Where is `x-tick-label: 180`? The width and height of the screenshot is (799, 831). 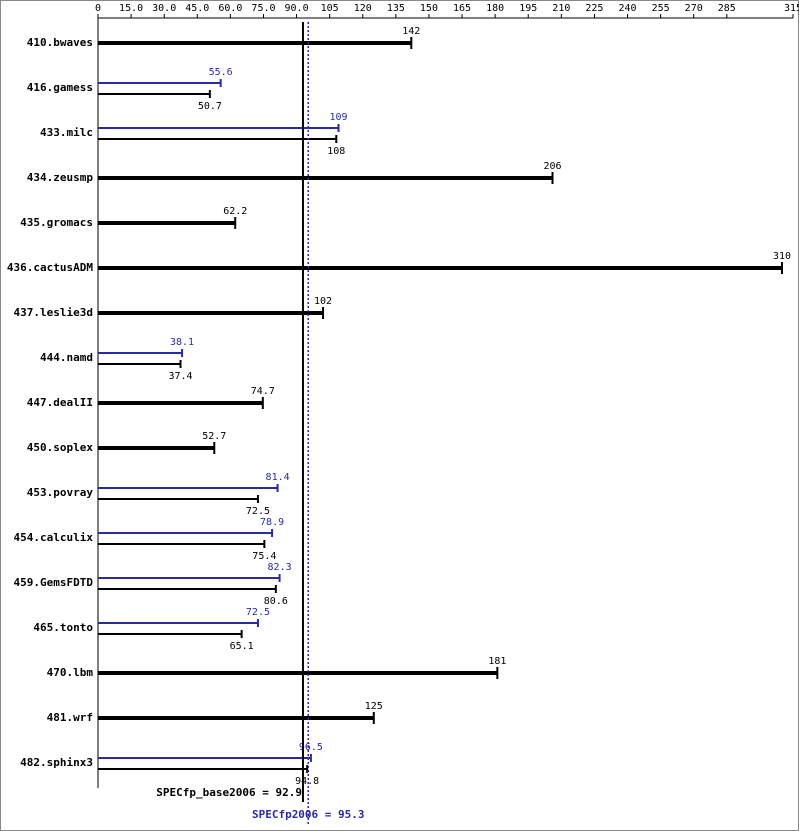 x-tick-label: 180 is located at coordinates (495, 8).